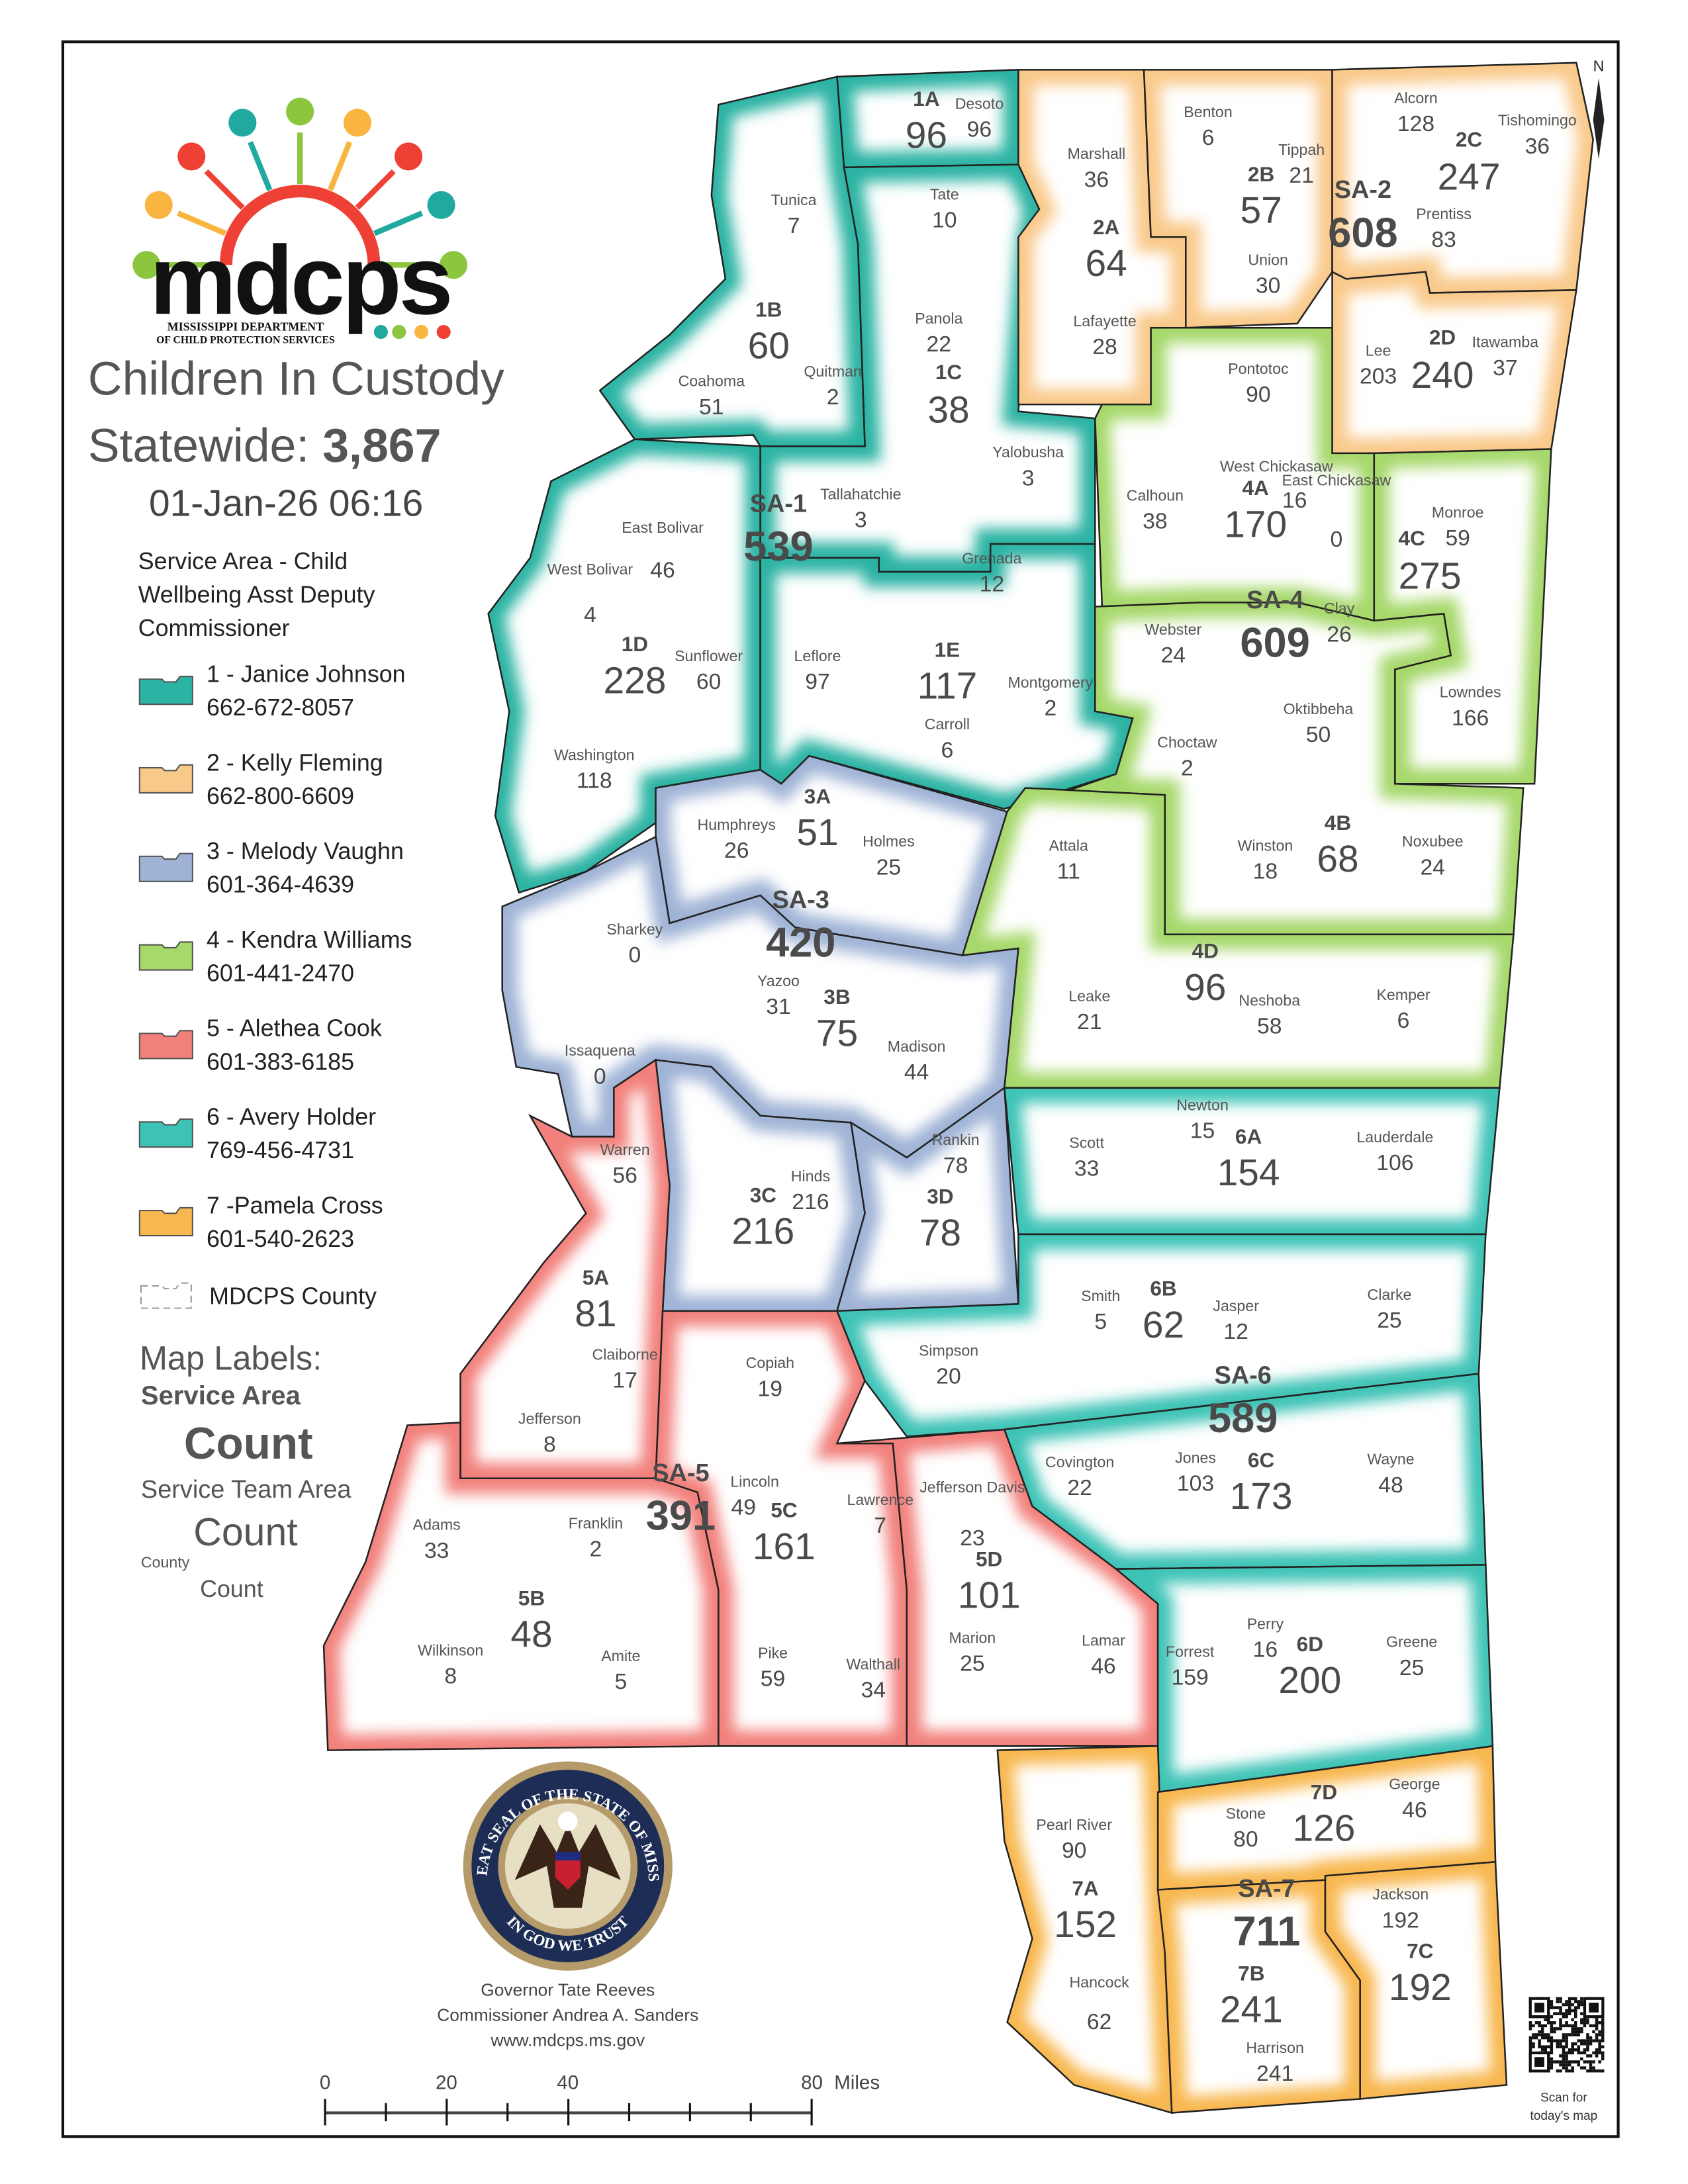 Image resolution: width=1688 pixels, height=2184 pixels. I want to click on county-count: 5, so click(1100, 1321).